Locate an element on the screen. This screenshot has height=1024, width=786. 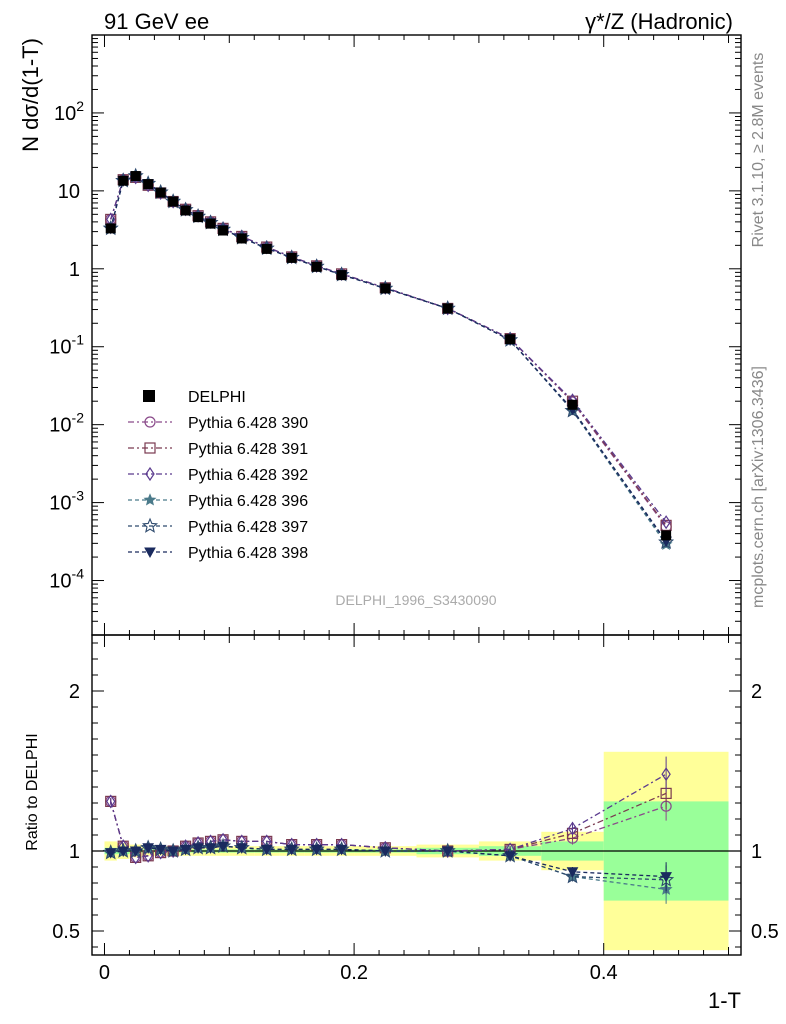
header-left-title: 91 GeV ee is located at coordinates (156, 21).